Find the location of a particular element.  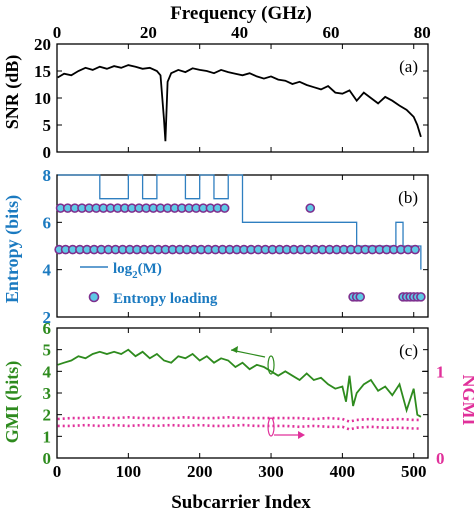

x-tick-label: 300 is located at coordinates (271, 471).